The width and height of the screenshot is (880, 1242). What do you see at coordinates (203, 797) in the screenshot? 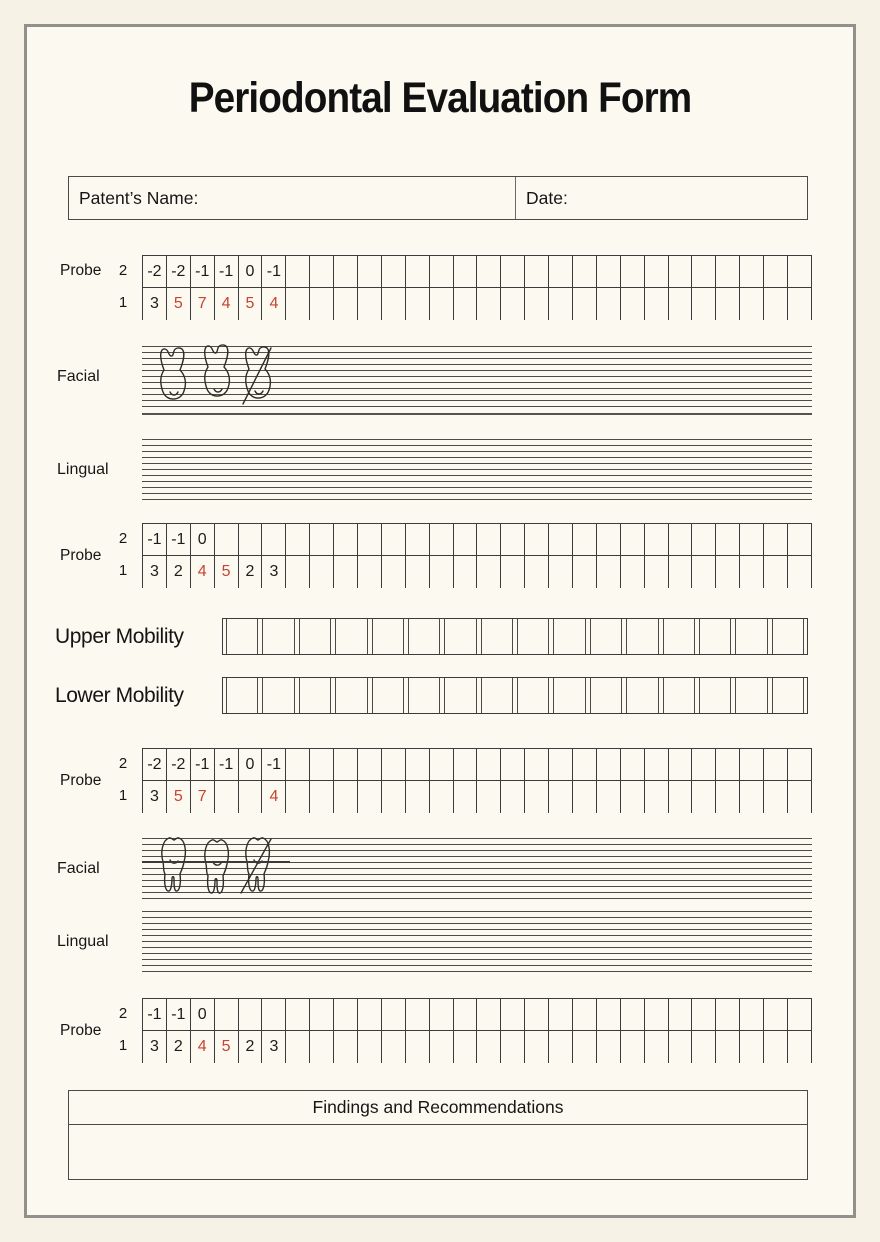
I see `probe-cell: 7` at bounding box center [203, 797].